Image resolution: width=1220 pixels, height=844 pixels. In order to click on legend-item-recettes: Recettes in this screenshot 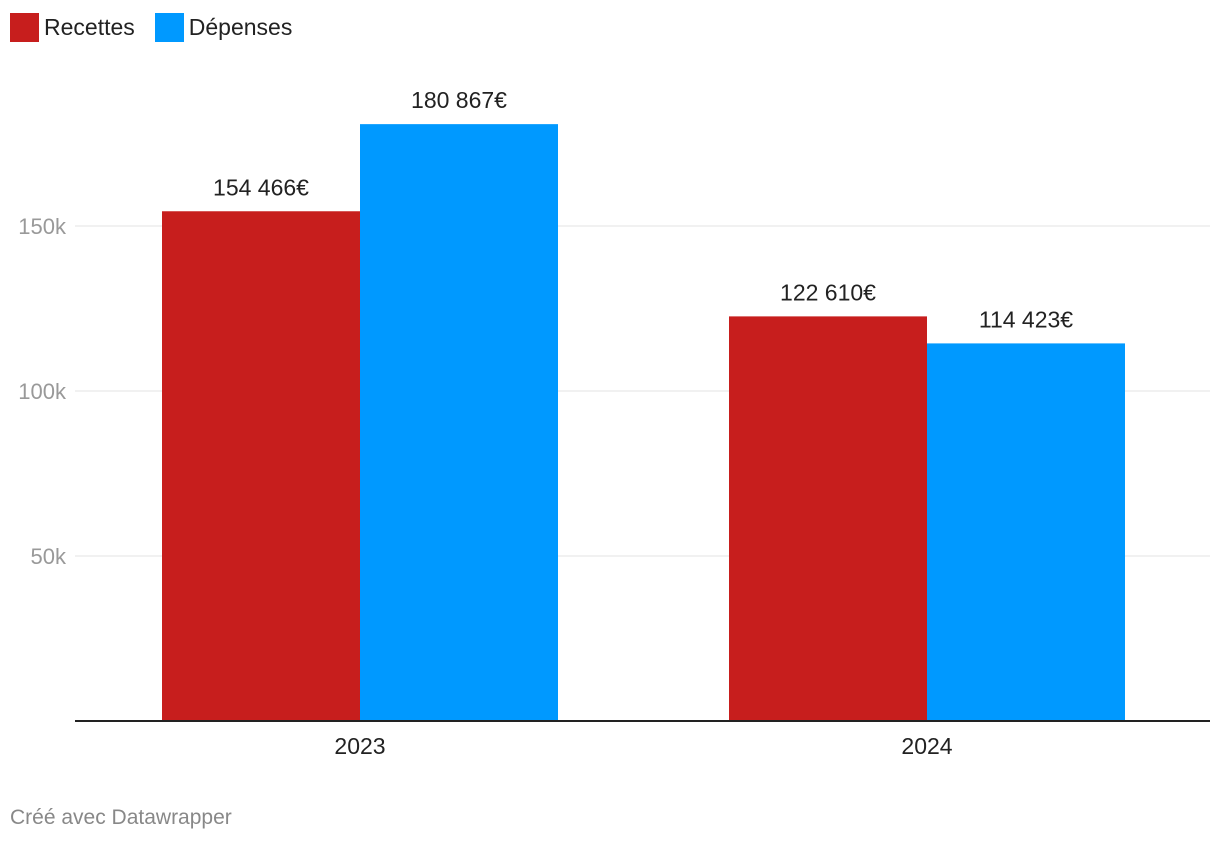, I will do `click(72, 27)`.